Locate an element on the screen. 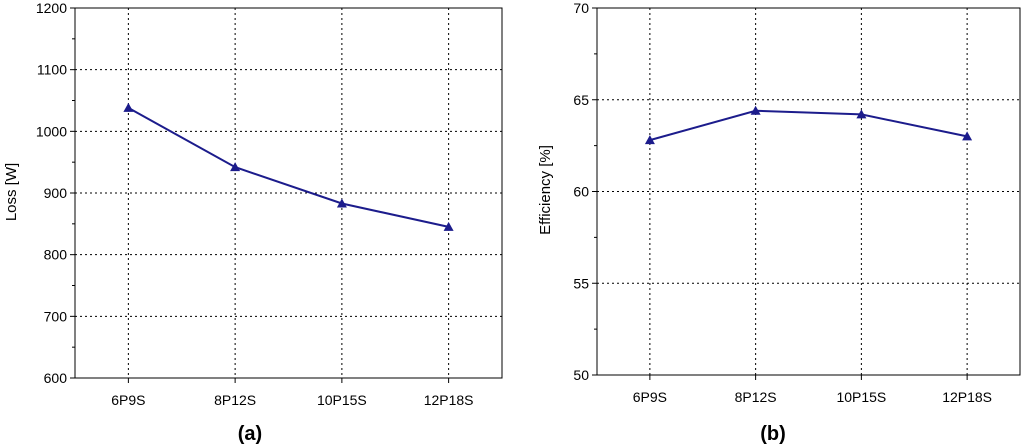 This screenshot has width=1024, height=446. y-tick-label: 600 is located at coordinates (56, 378).